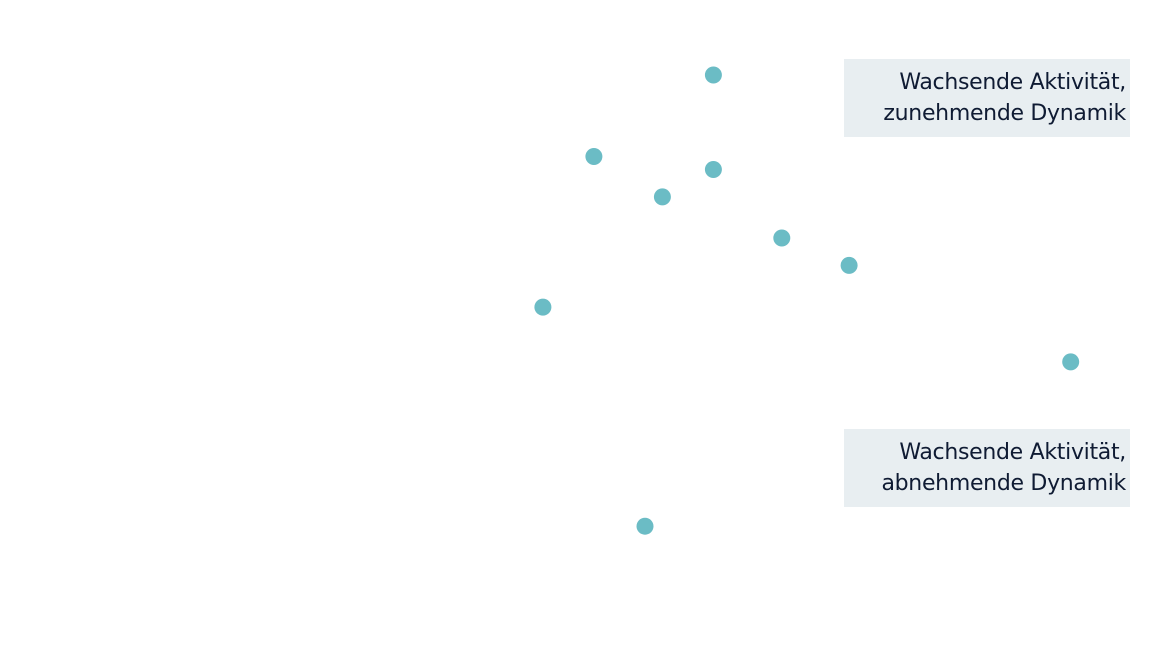  I want to click on annotation-growing-increasing: Wachsende Aktivität, zunehmende Dynamik, so click(987, 98).